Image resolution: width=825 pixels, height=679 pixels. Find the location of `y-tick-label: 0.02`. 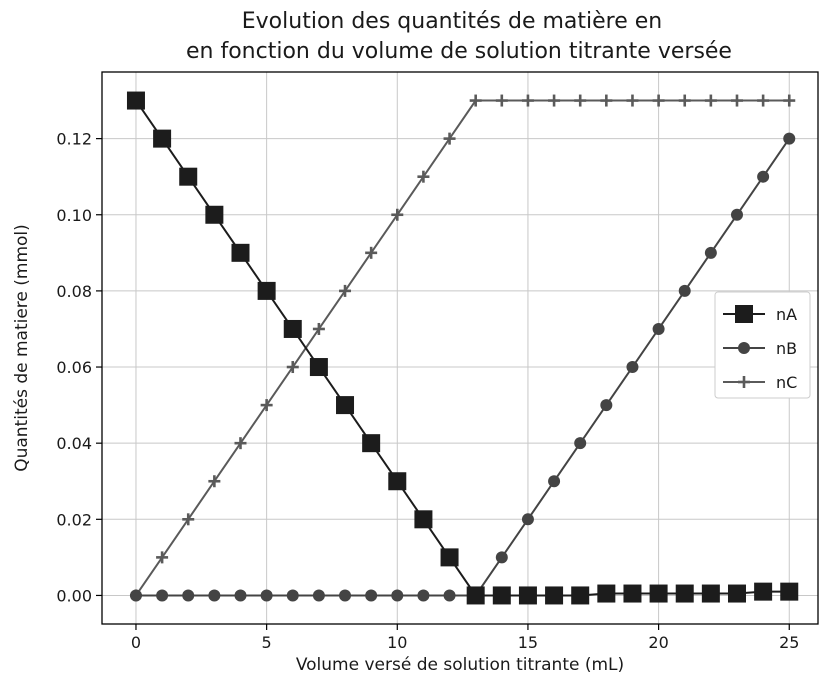

y-tick-label: 0.02 is located at coordinates (74, 519).